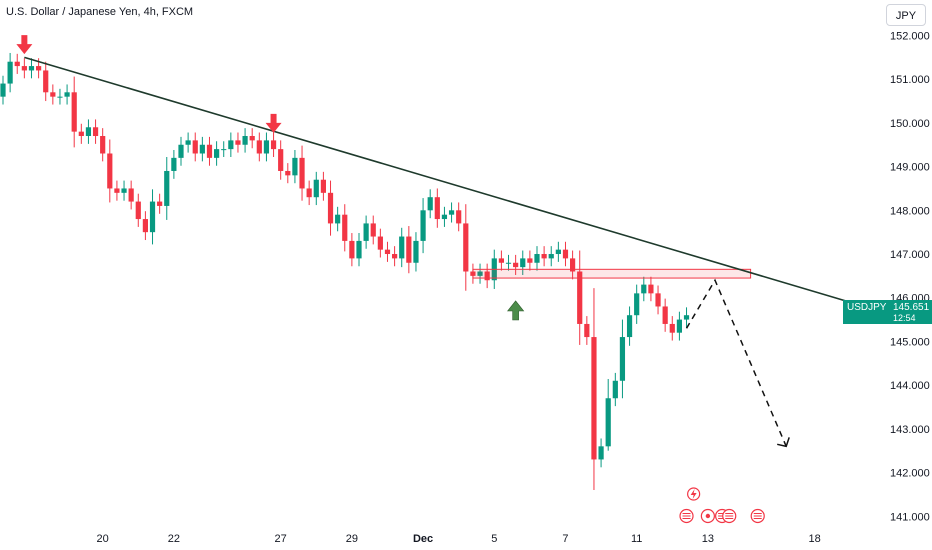 Image resolution: width=932 pixels, height=550 pixels. What do you see at coordinates (736, 362) in the screenshot?
I see `projection-path` at bounding box center [736, 362].